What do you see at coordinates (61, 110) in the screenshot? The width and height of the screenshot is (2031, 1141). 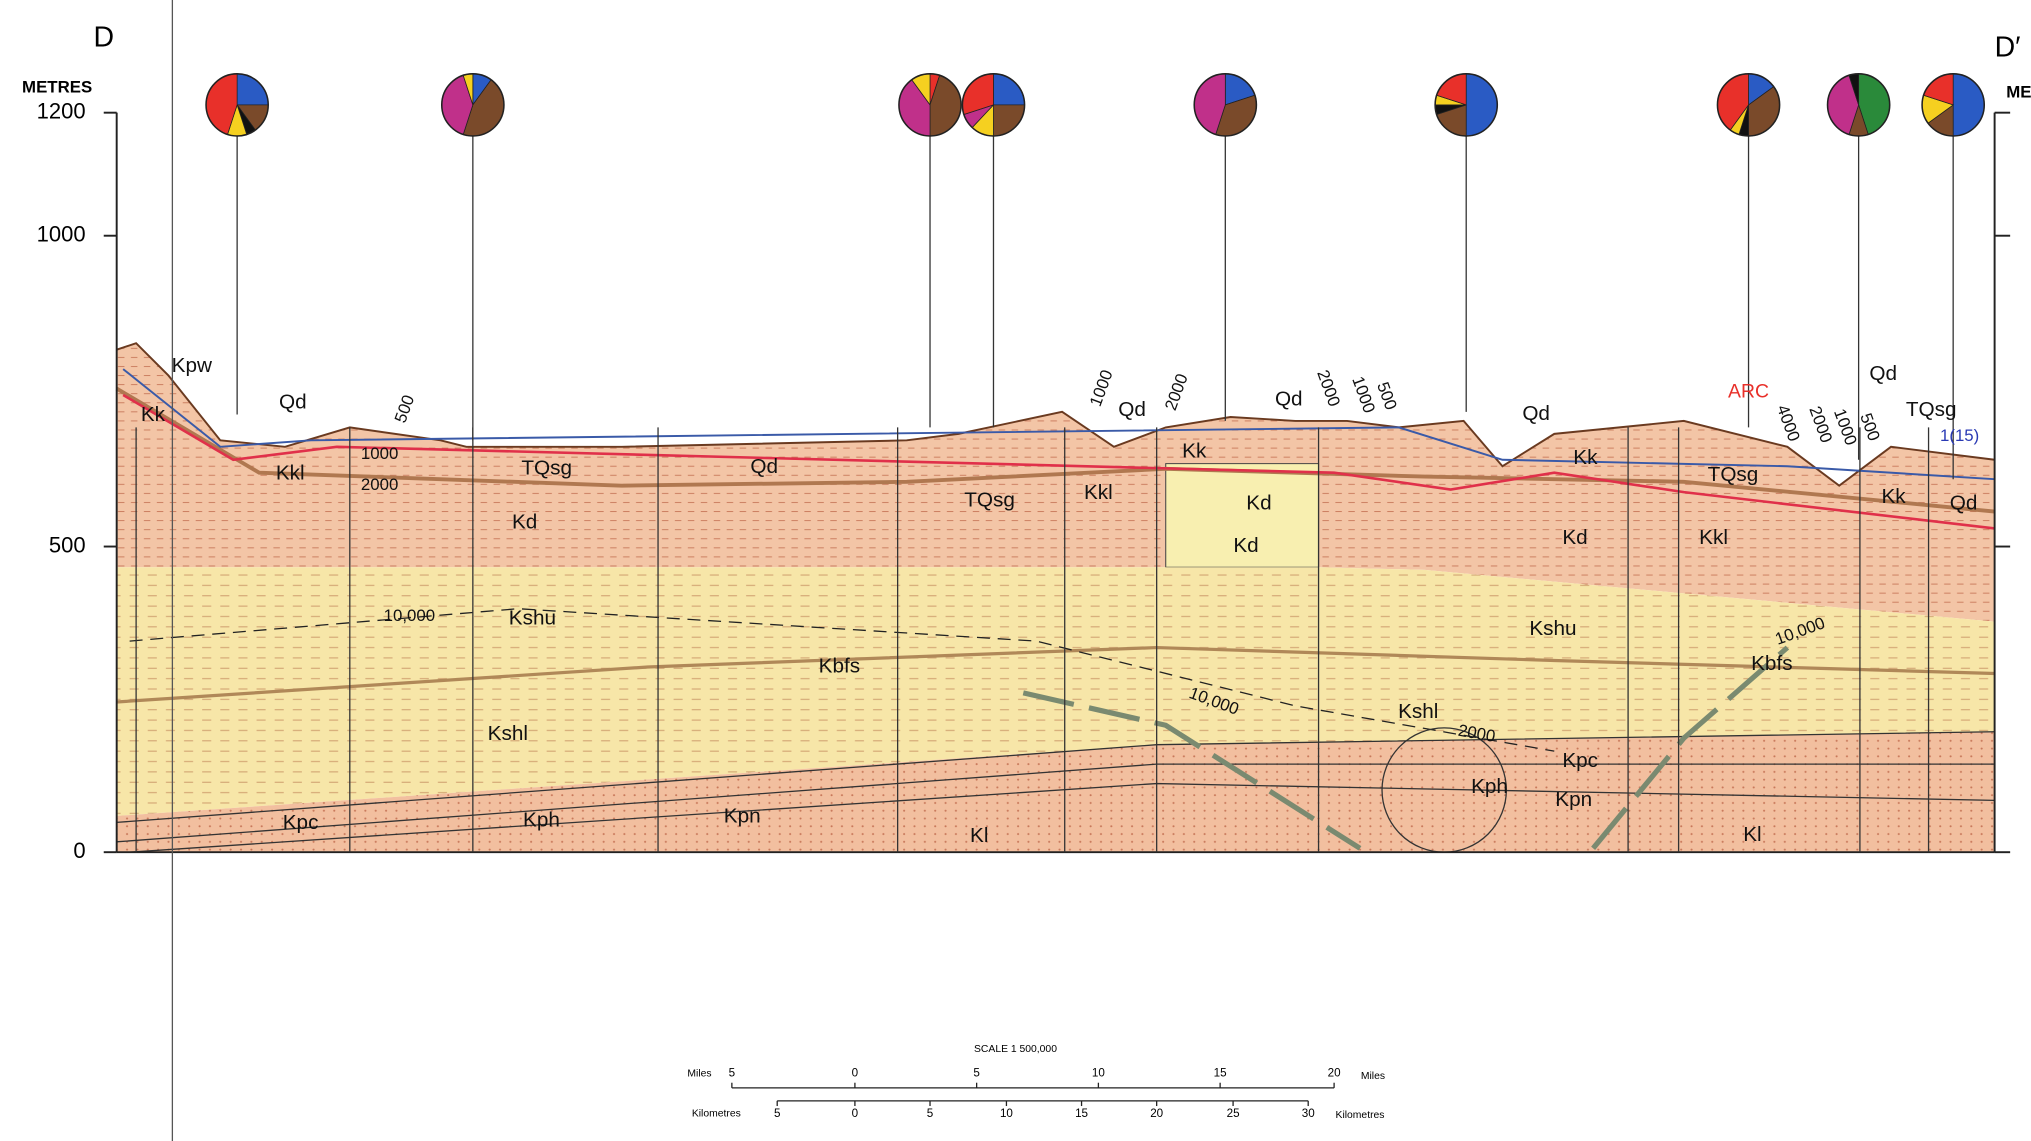 I see `axis-tick-label: 1200` at bounding box center [61, 110].